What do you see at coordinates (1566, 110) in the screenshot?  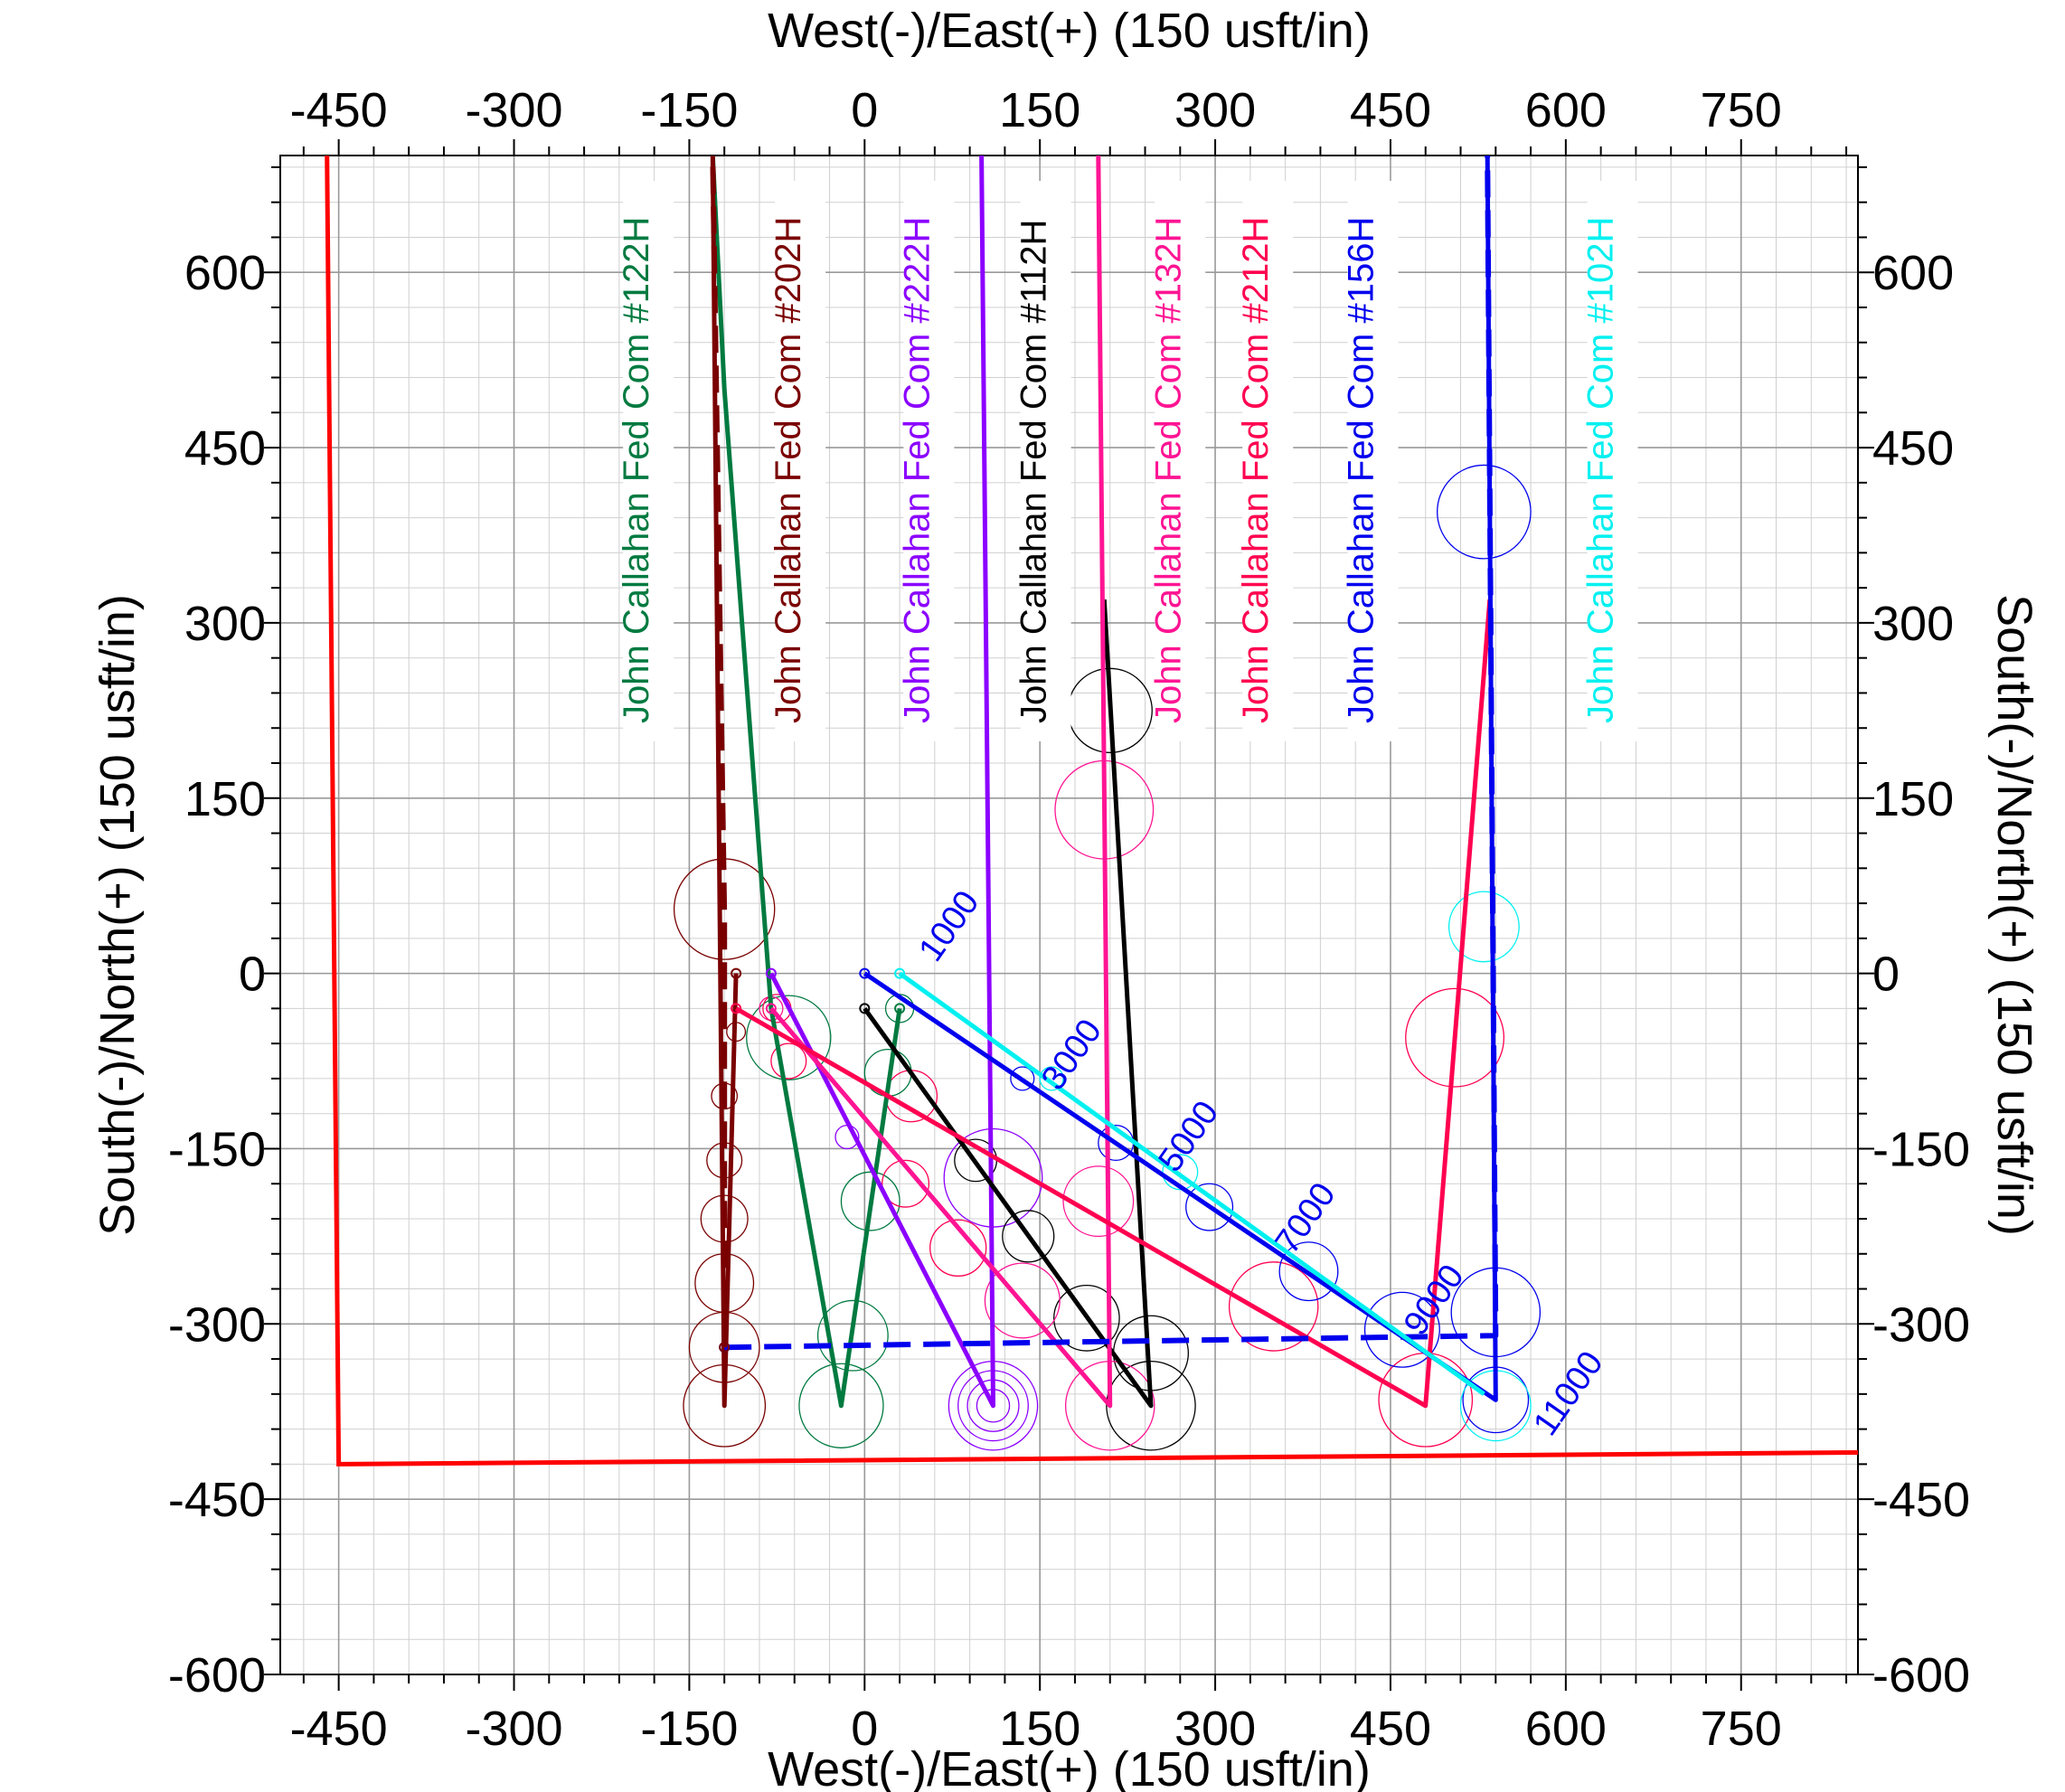 I see `x-tick-label-top: 600` at bounding box center [1566, 110].